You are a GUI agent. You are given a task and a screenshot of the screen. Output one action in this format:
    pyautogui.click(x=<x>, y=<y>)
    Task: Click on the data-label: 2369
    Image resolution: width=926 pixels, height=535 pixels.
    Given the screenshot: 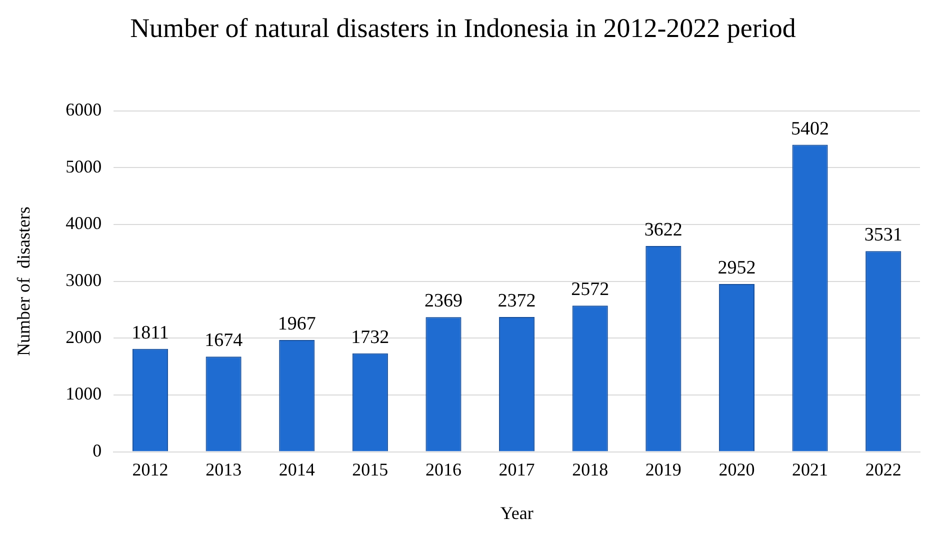 What is the action you would take?
    pyautogui.click(x=443, y=301)
    